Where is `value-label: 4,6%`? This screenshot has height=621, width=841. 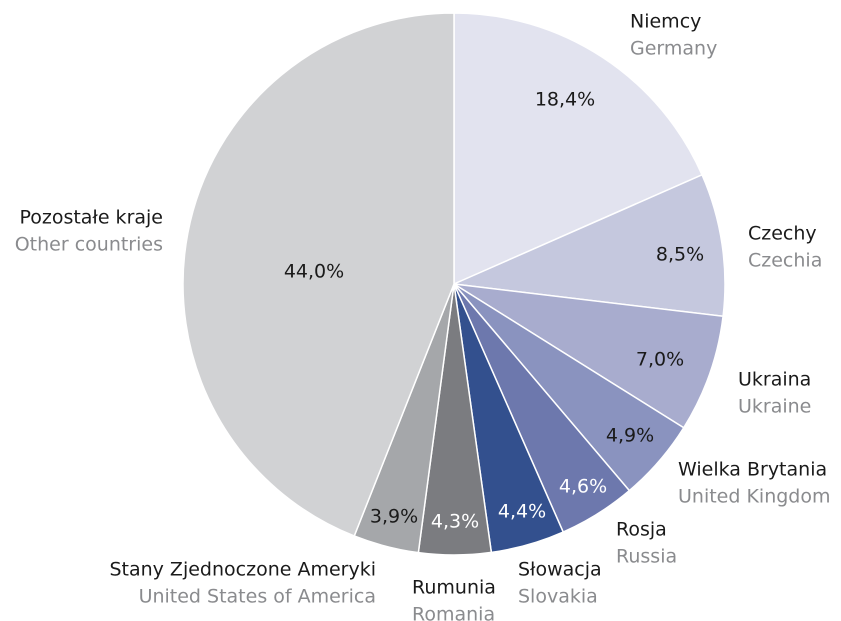
value-label: 4,6% is located at coordinates (583, 487).